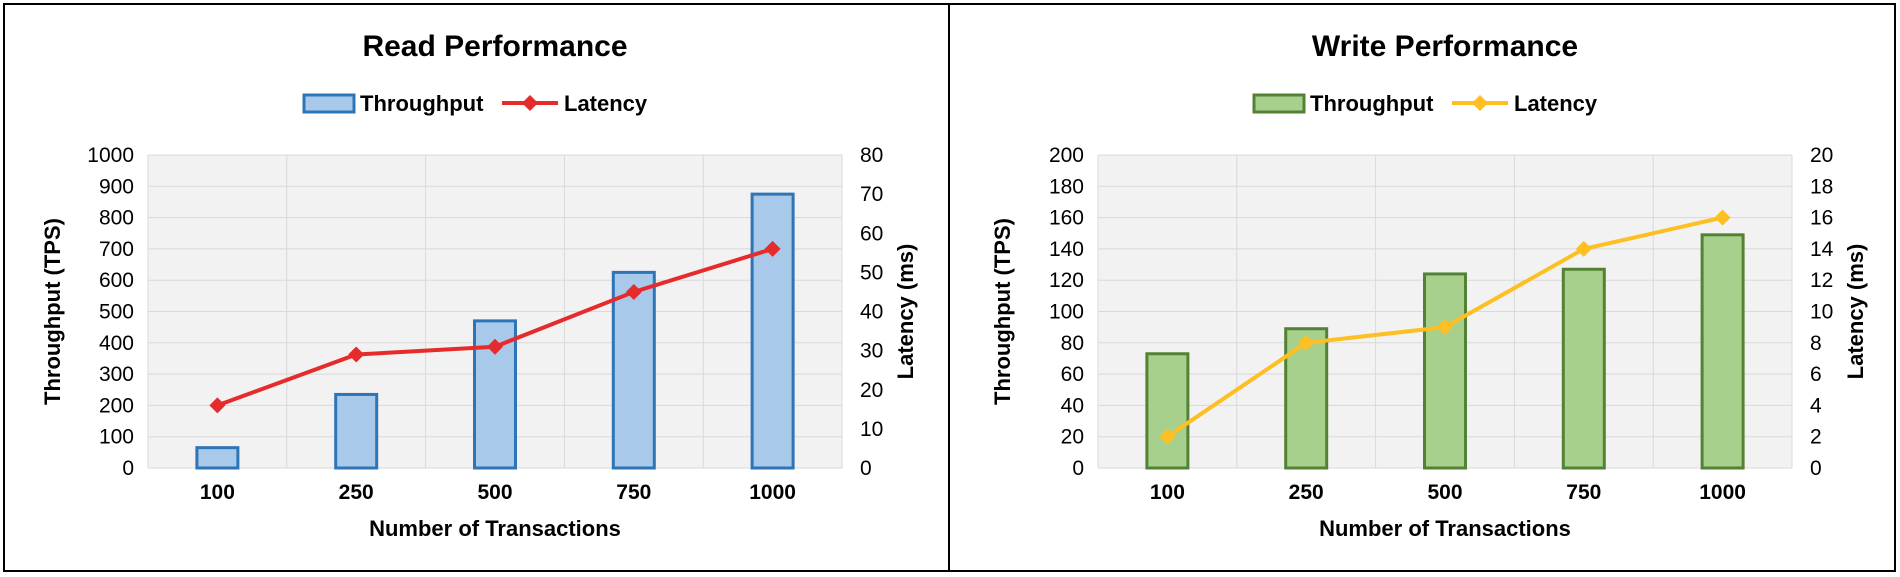 This screenshot has width=1900, height=577. What do you see at coordinates (871, 155) in the screenshot?
I see `y2-tick-label: 80` at bounding box center [871, 155].